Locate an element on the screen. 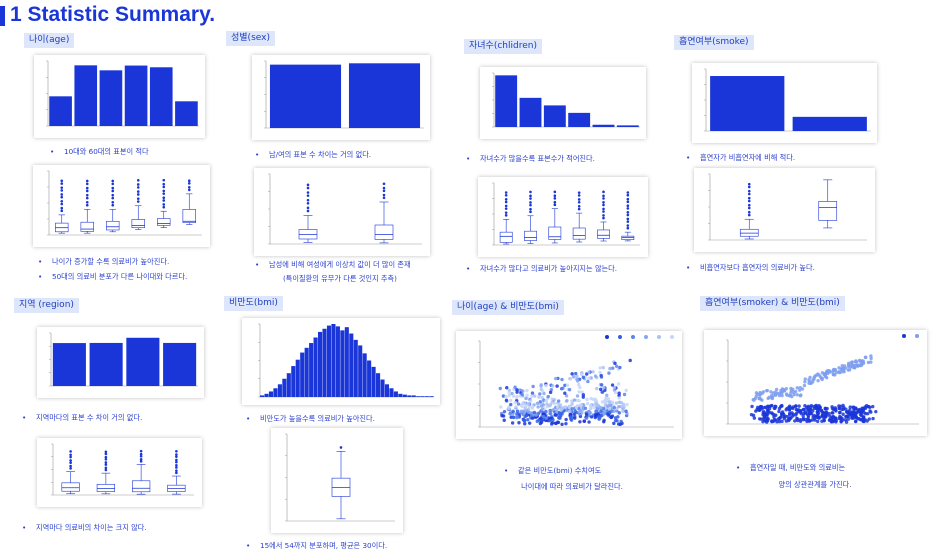  bmi-box-plot is located at coordinates (340, 477).